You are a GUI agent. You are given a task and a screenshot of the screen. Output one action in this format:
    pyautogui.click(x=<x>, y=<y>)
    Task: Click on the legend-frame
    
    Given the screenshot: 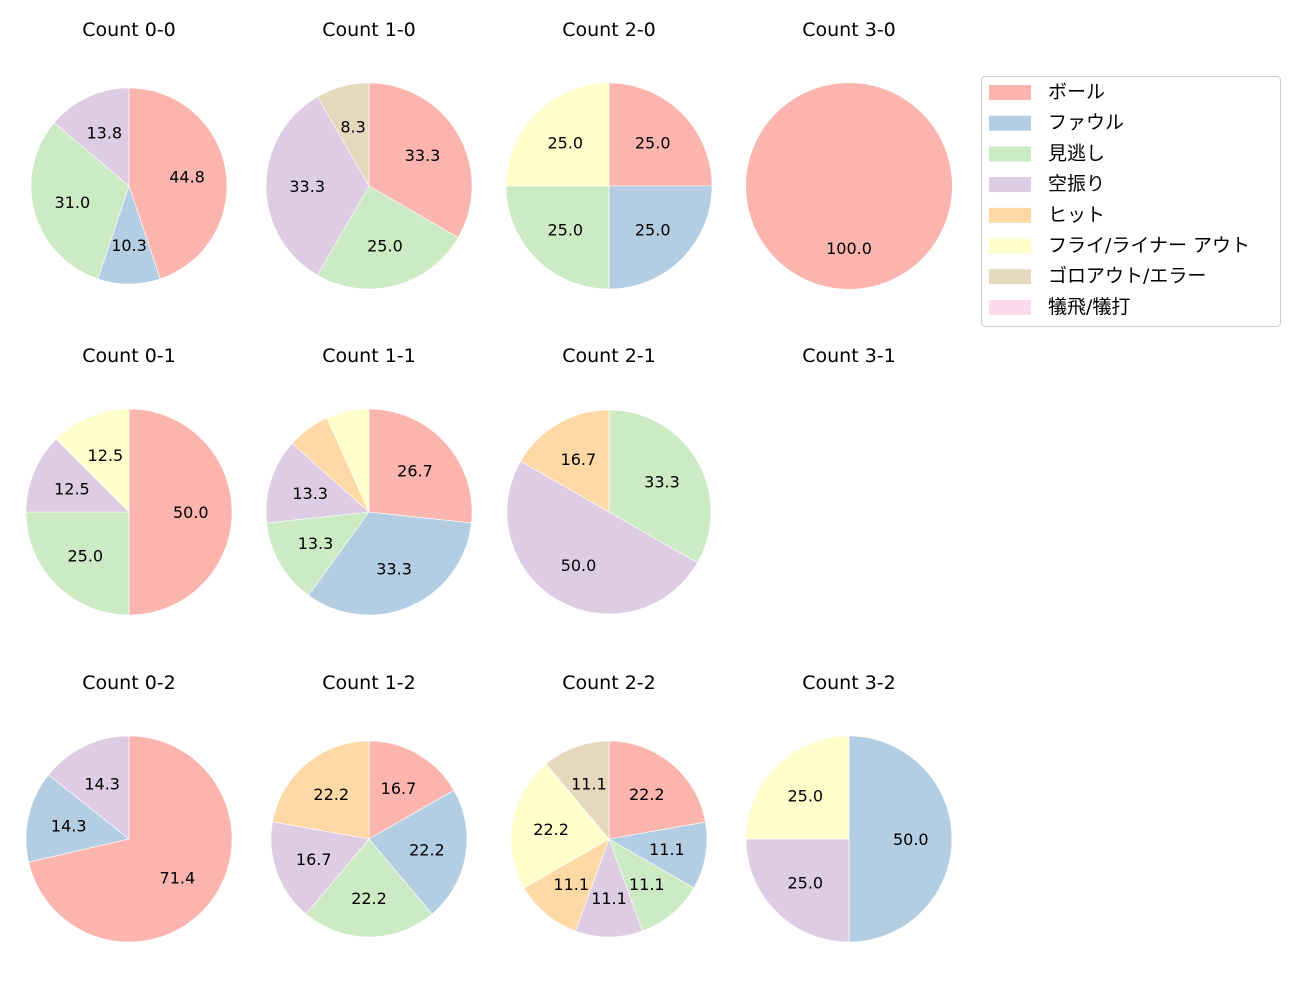 What is the action you would take?
    pyautogui.click(x=1131, y=201)
    